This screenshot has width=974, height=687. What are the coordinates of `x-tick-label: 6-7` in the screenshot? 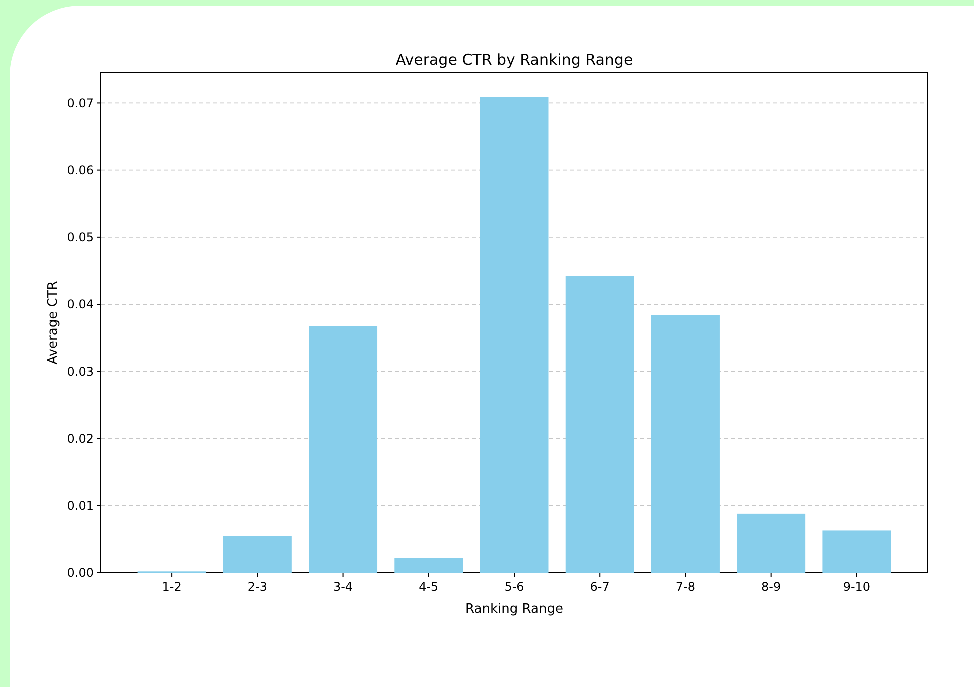 It's located at (600, 587).